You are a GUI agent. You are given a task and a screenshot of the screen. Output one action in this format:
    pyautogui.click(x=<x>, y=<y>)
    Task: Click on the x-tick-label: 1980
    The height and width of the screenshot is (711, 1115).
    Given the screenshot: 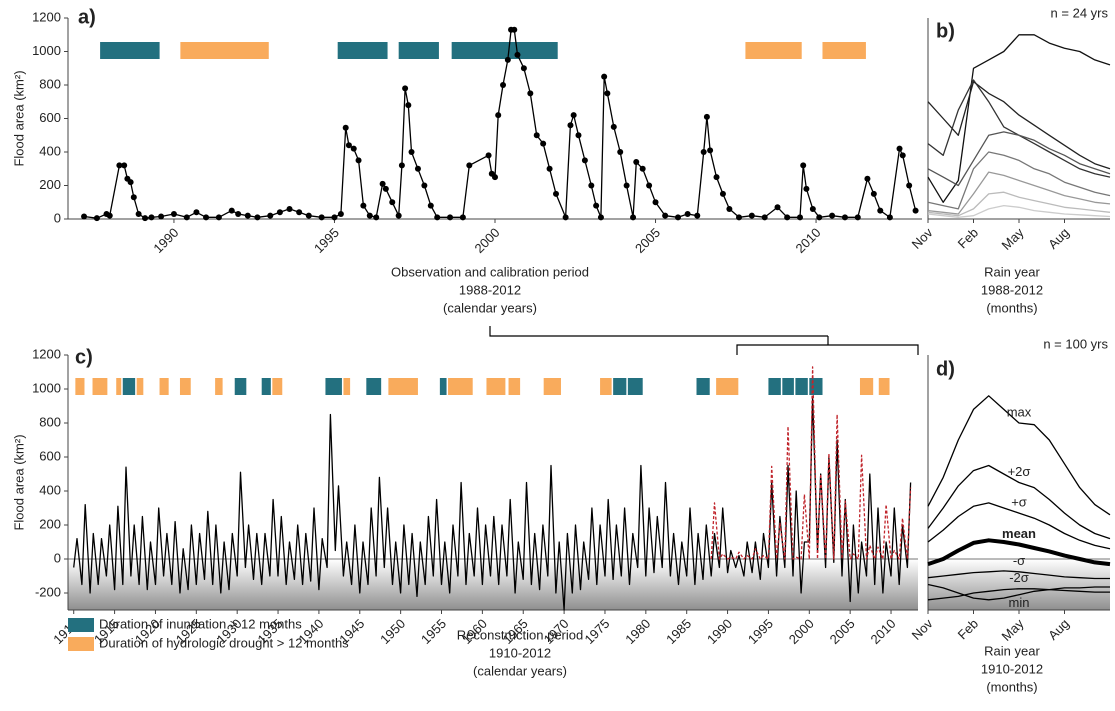 What is the action you would take?
    pyautogui.click(x=637, y=631)
    